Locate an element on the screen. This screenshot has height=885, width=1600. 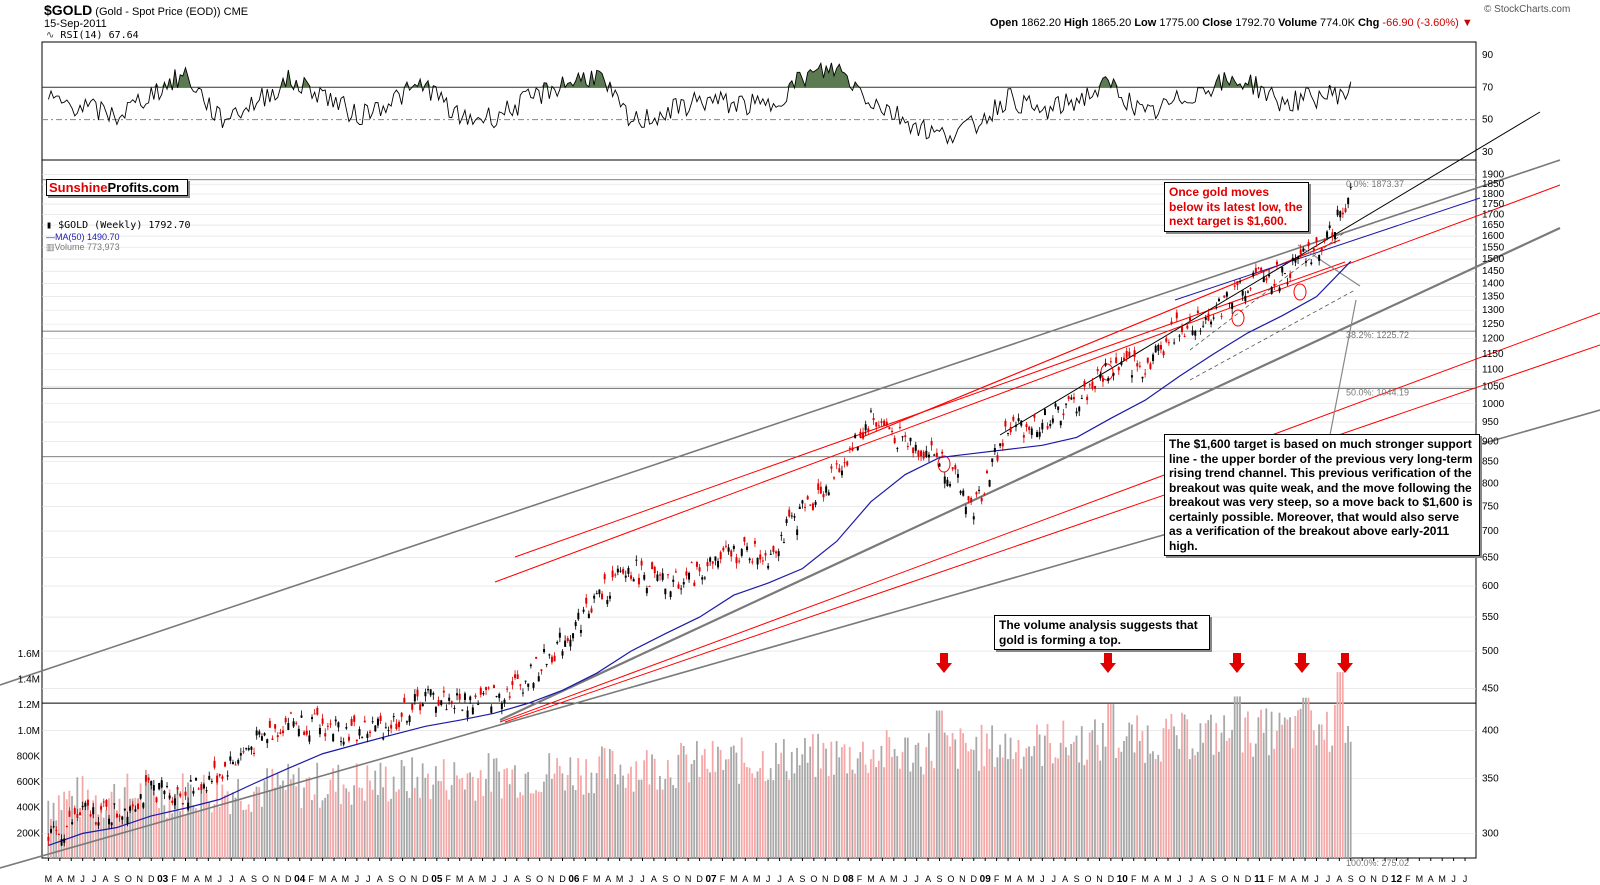
rsi-icon: ∿ is located at coordinates (50, 35).